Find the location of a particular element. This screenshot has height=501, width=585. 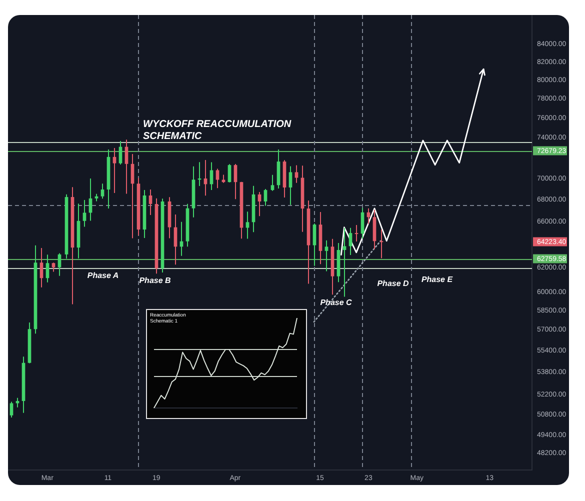

annotation: Phase E is located at coordinates (437, 279).